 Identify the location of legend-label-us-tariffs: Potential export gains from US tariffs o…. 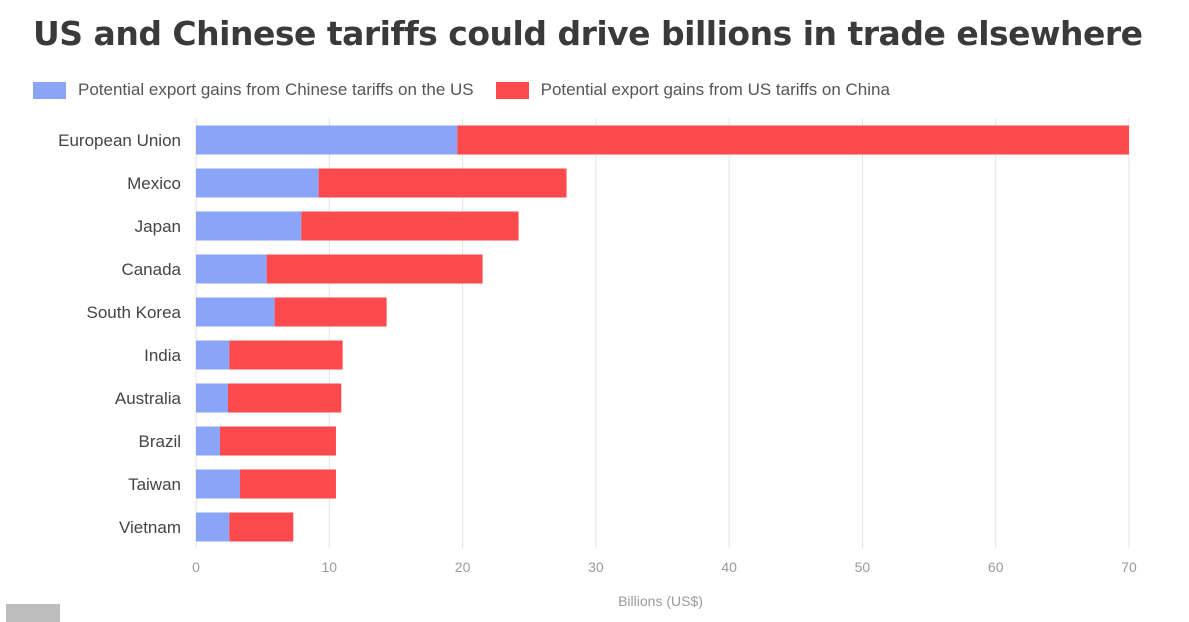
(715, 89).